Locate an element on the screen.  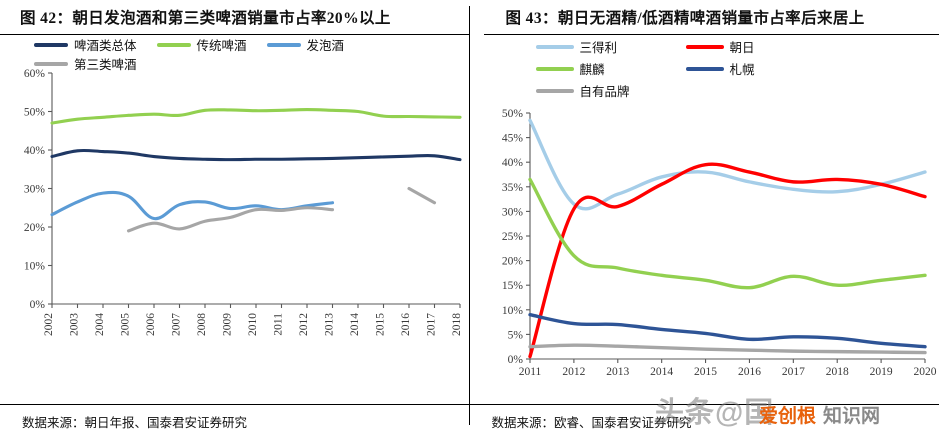
right-source-text: 数据来源：欧睿、国泰君安证券研究 is located at coordinates (591, 423).